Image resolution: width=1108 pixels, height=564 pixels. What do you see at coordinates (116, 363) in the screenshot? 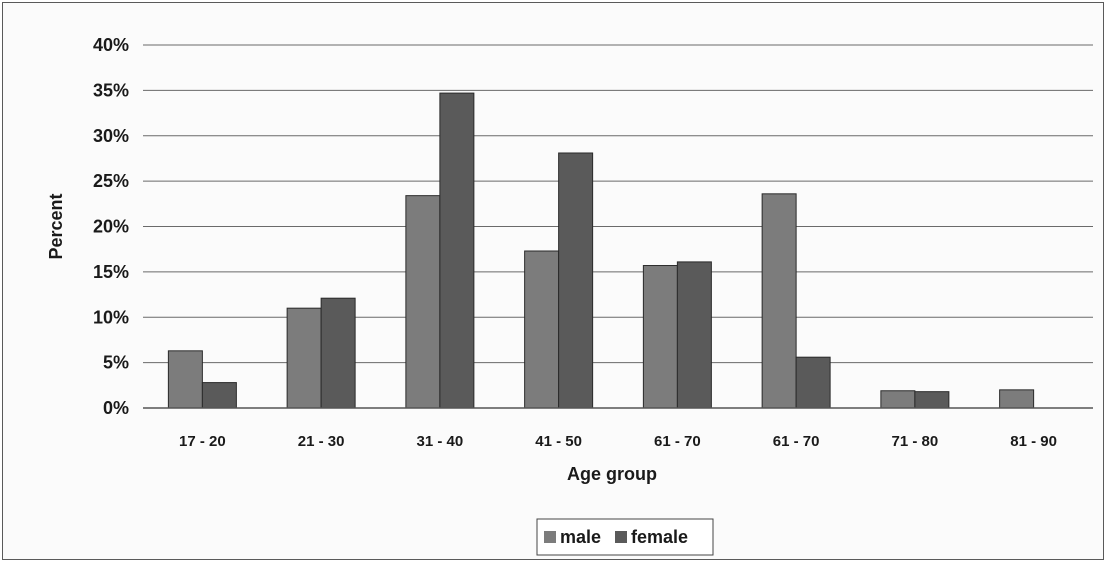
I see `y-tick-label: 5%` at bounding box center [116, 363].